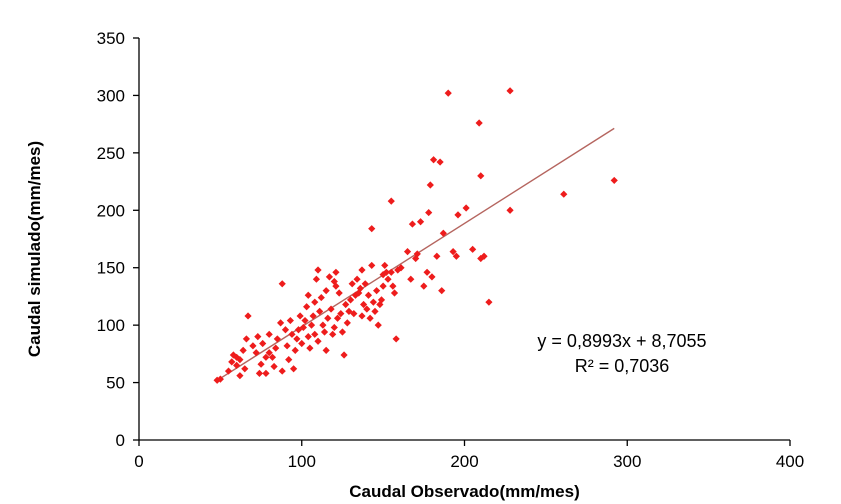 This screenshot has width=841, height=504. I want to click on y-tick-label: 200, so click(111, 210).